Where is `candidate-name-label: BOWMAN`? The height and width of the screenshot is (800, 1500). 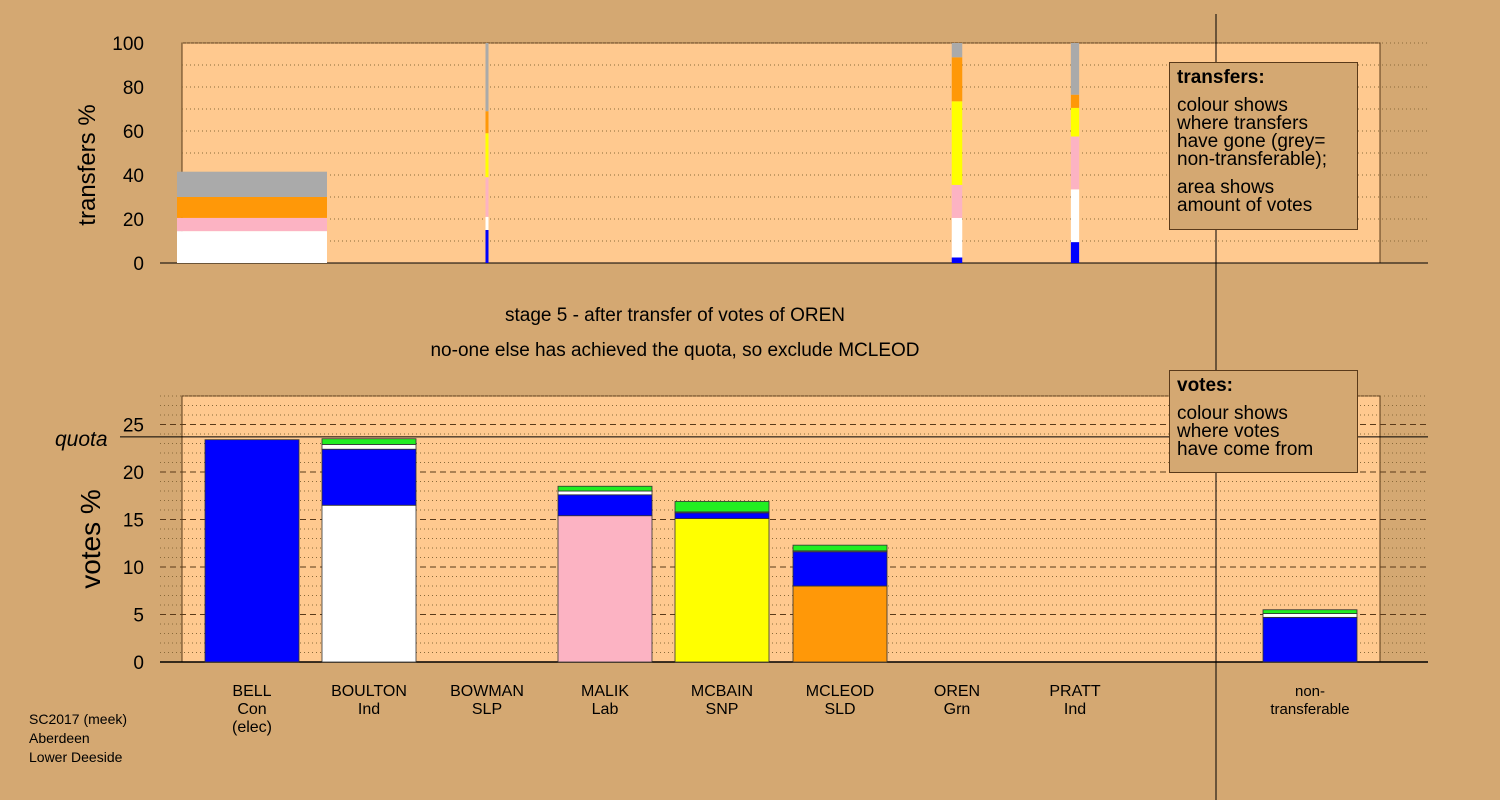 candidate-name-label: BOWMAN is located at coordinates (487, 691).